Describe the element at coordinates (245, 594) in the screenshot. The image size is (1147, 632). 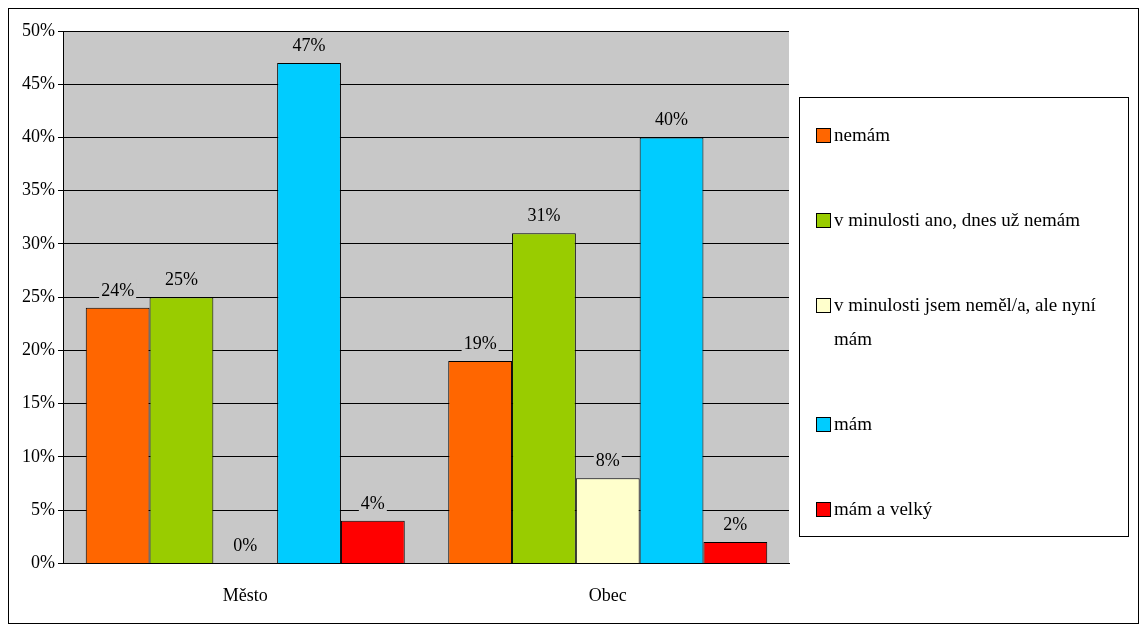
I see `x-tick-label: Město` at that location.